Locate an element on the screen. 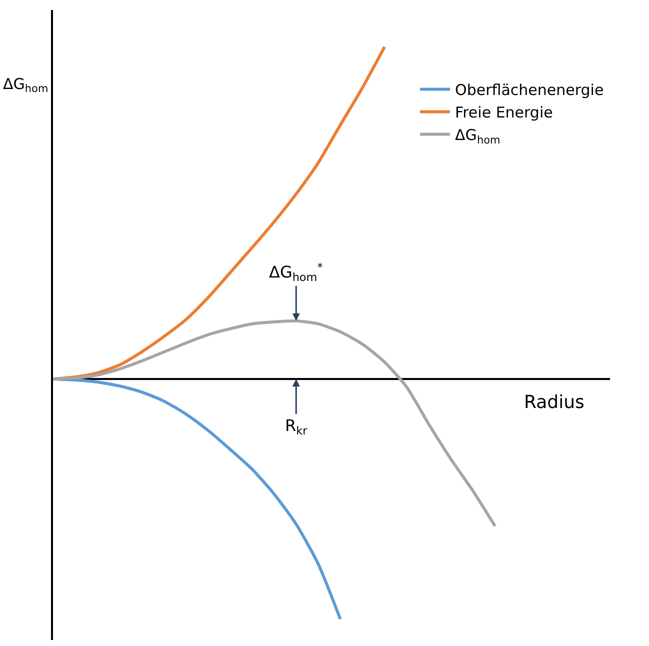  x-axis-title: Radius is located at coordinates (554, 402).